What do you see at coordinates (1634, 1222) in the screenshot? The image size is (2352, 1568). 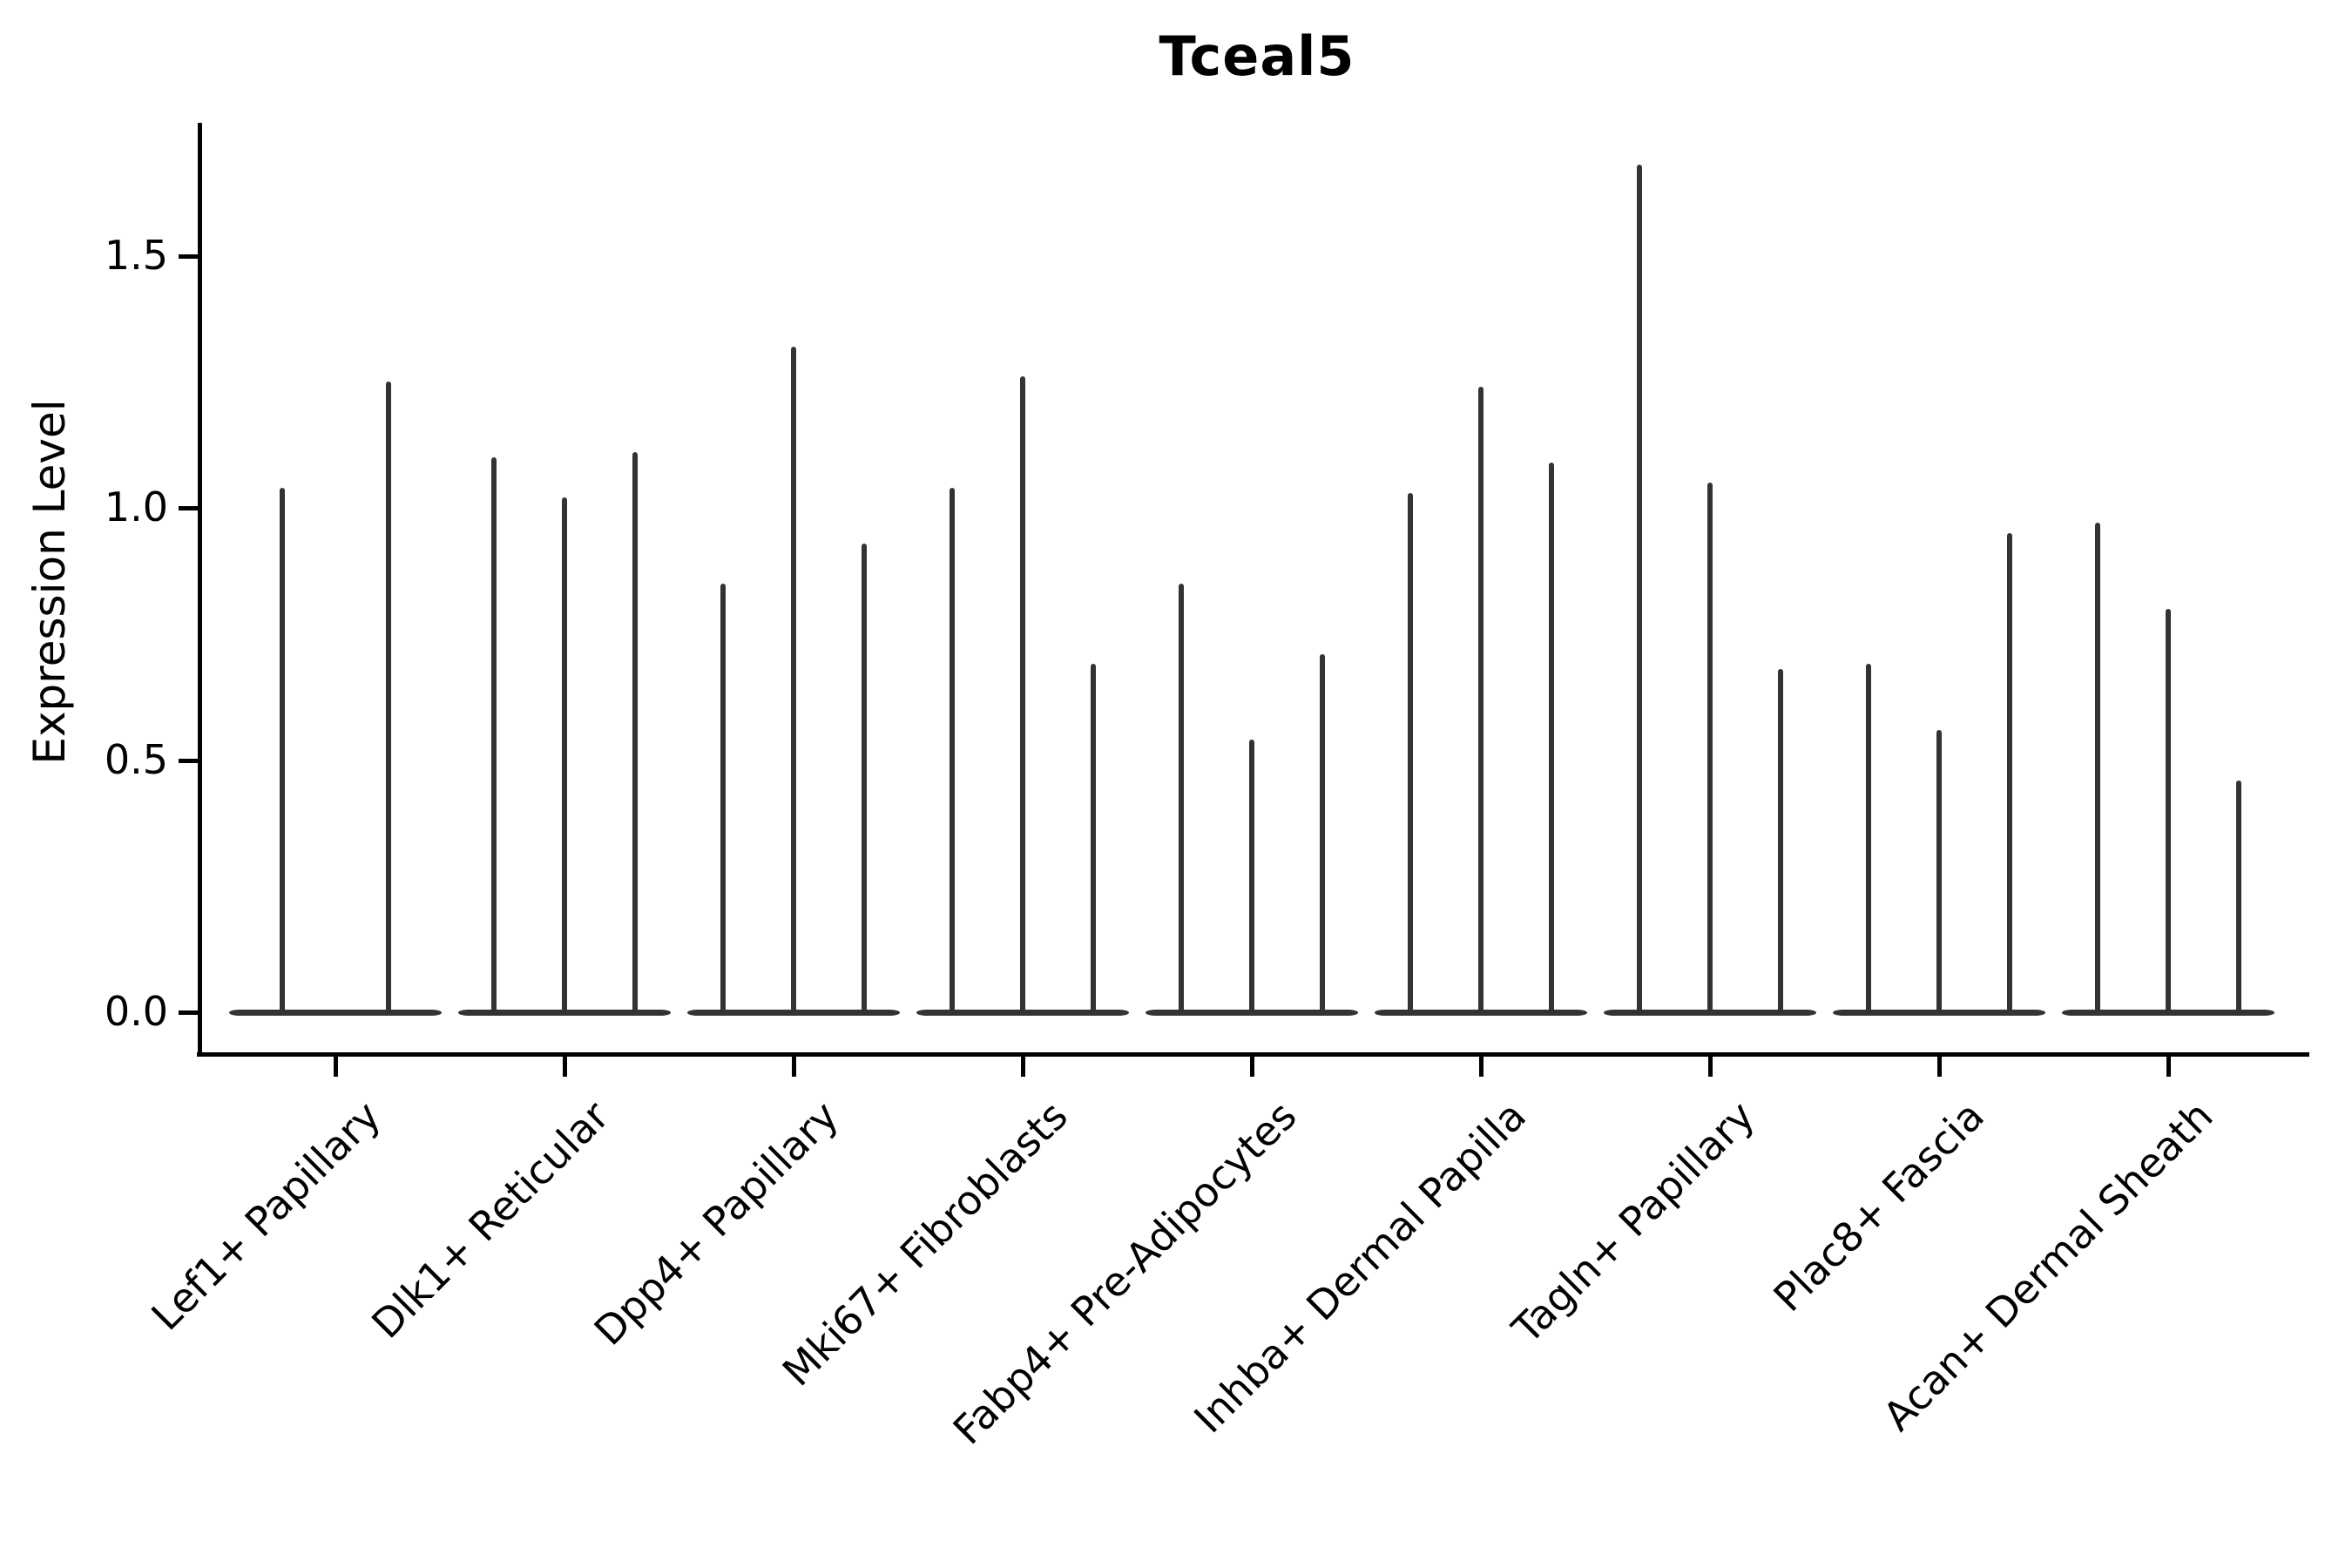 I see `x-tick-label: Tagln+ Papillary` at bounding box center [1634, 1222].